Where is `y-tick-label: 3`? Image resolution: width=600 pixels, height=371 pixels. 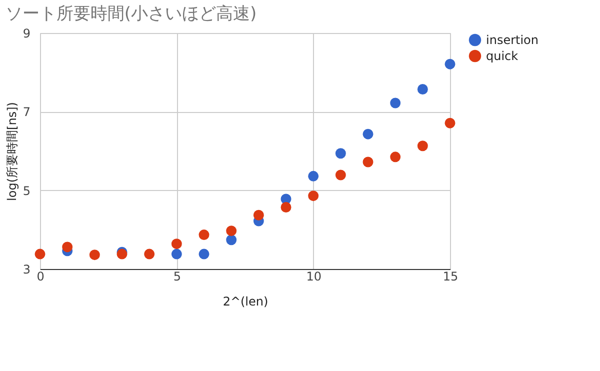 y-tick-label: 3 is located at coordinates (26, 269).